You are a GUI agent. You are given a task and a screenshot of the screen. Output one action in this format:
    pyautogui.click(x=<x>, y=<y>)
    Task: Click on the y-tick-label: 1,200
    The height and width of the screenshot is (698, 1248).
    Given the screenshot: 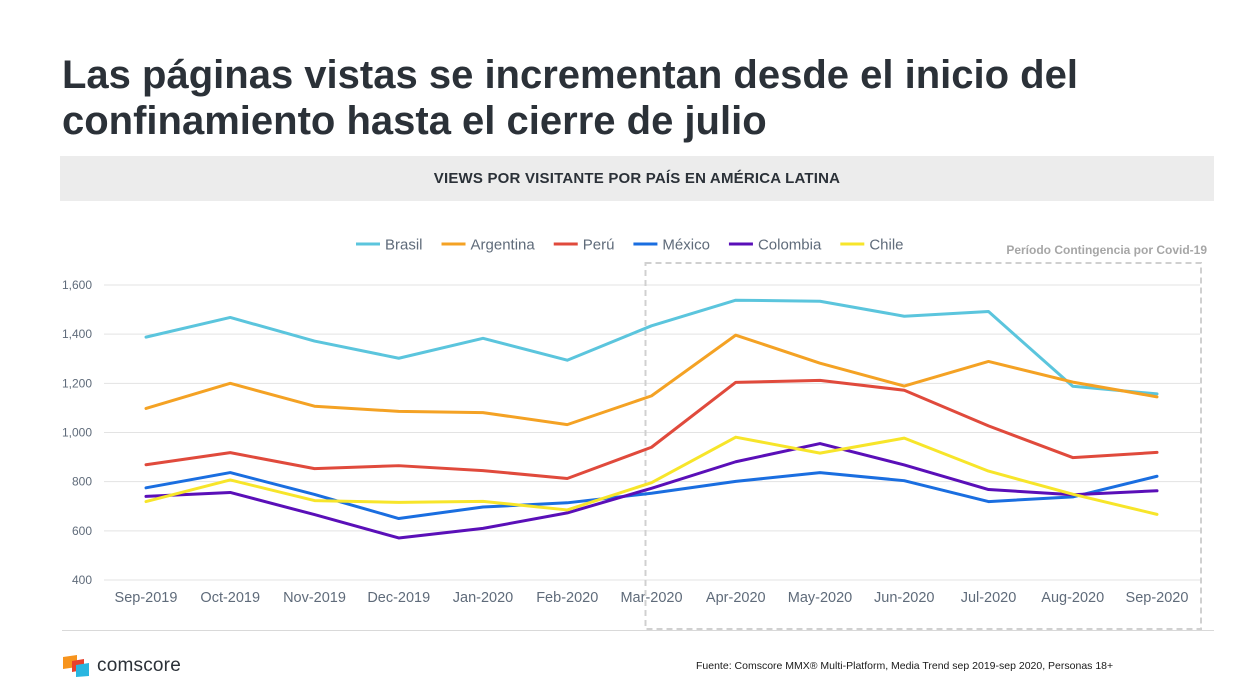 What is the action you would take?
    pyautogui.click(x=77, y=383)
    